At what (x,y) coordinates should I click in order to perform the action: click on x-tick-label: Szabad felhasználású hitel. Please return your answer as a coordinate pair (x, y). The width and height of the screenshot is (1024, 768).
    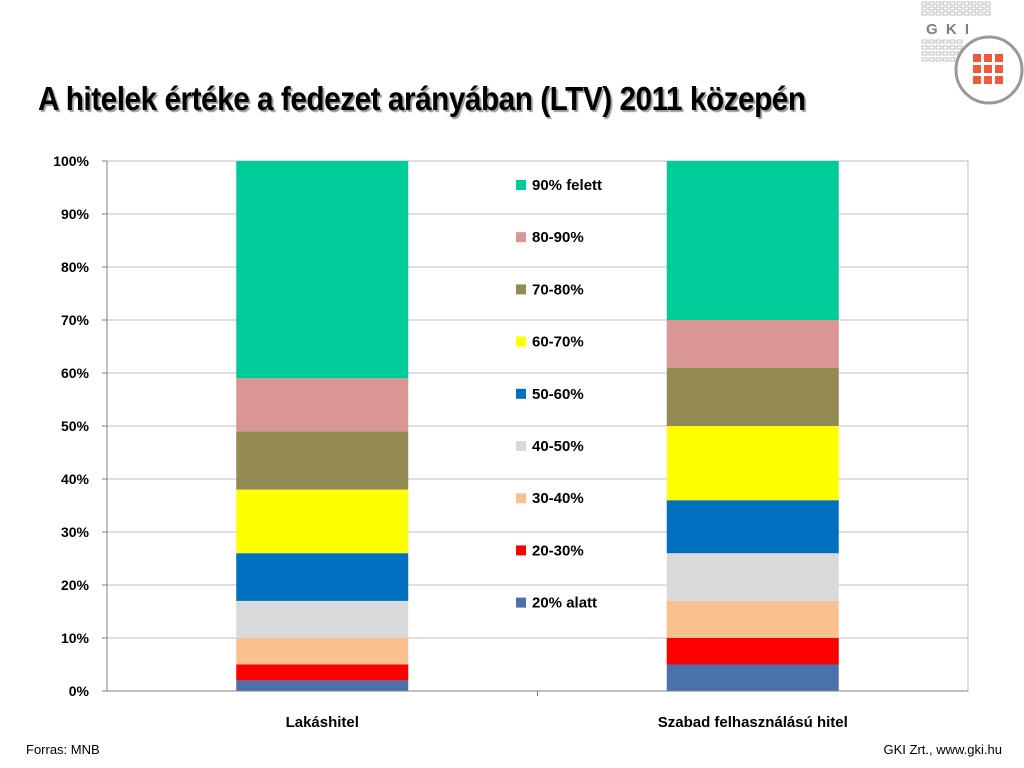
    Looking at the image, I should click on (753, 722).